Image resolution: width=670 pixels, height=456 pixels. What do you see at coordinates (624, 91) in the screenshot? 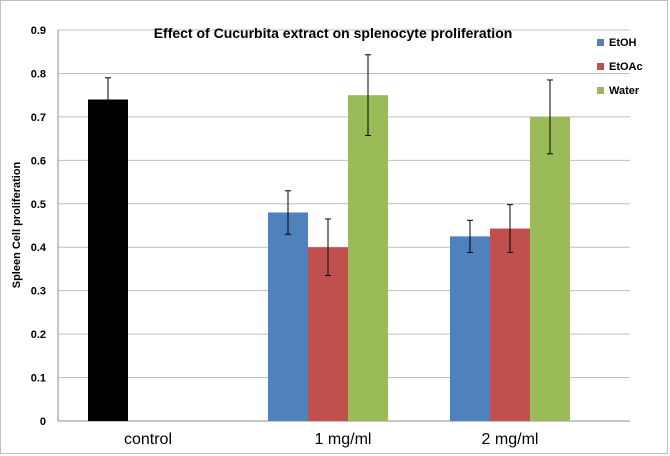
I see `legend-label: Water` at bounding box center [624, 91].